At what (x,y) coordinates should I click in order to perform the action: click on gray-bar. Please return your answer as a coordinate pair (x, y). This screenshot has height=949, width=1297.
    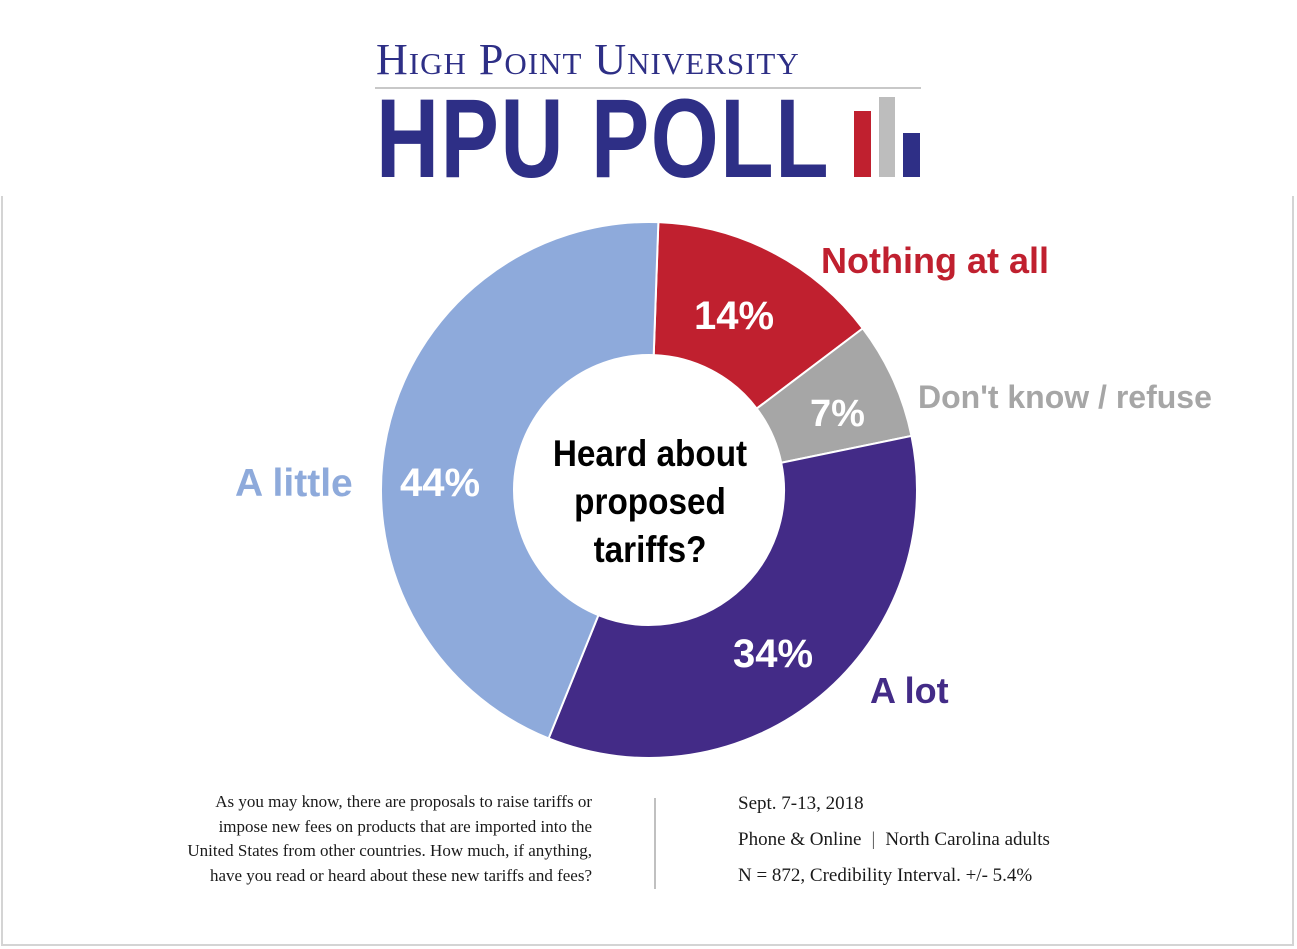
    Looking at the image, I should click on (887, 137).